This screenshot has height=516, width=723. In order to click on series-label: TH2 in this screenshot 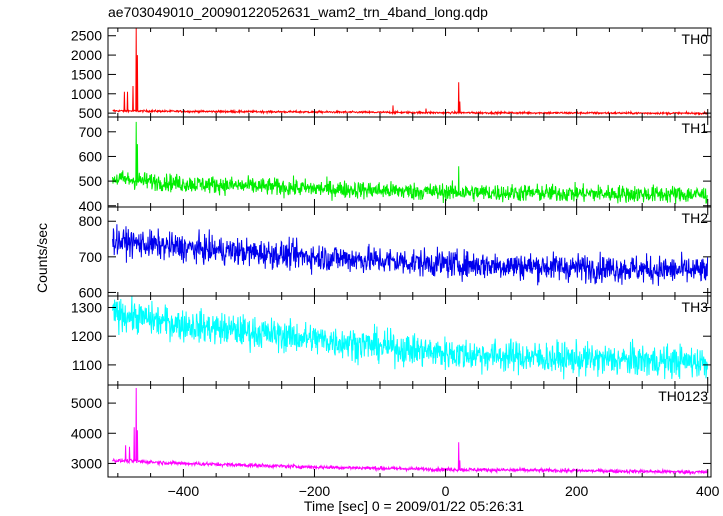, I will do `click(695, 218)`.